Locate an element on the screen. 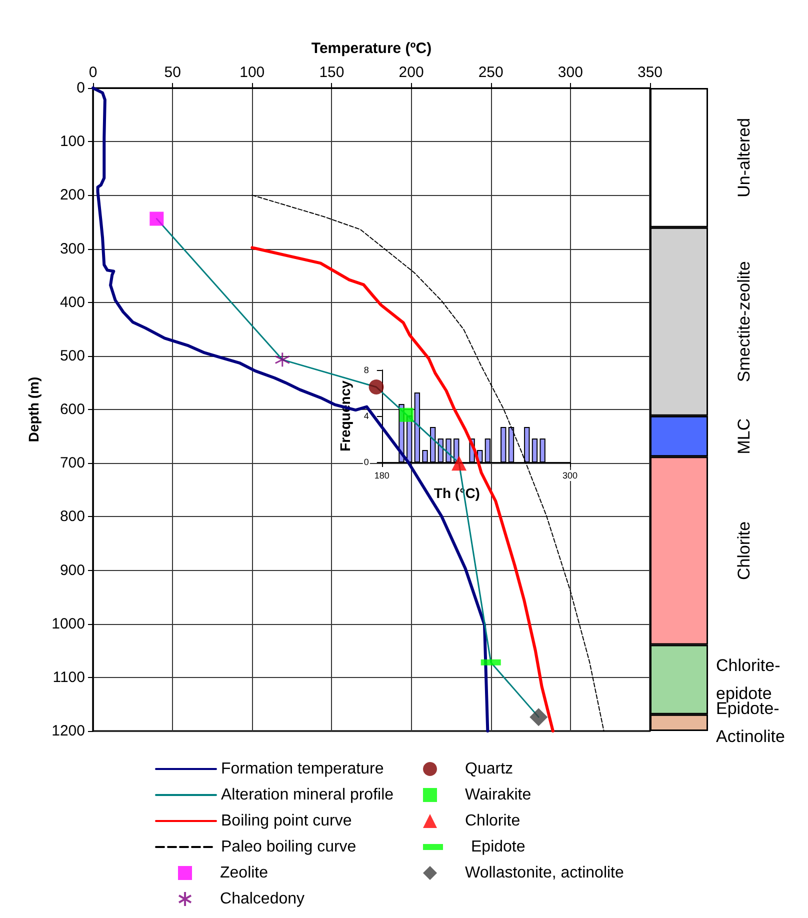 This screenshot has height=918, width=808. y-tick-label: 1000 is located at coordinates (68, 623).